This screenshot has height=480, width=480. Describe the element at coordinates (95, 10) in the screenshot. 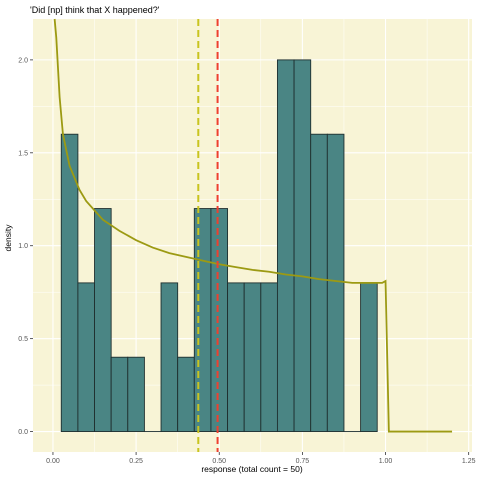

I see `chart-title: 'Did [np] think that X happened?'` at that location.